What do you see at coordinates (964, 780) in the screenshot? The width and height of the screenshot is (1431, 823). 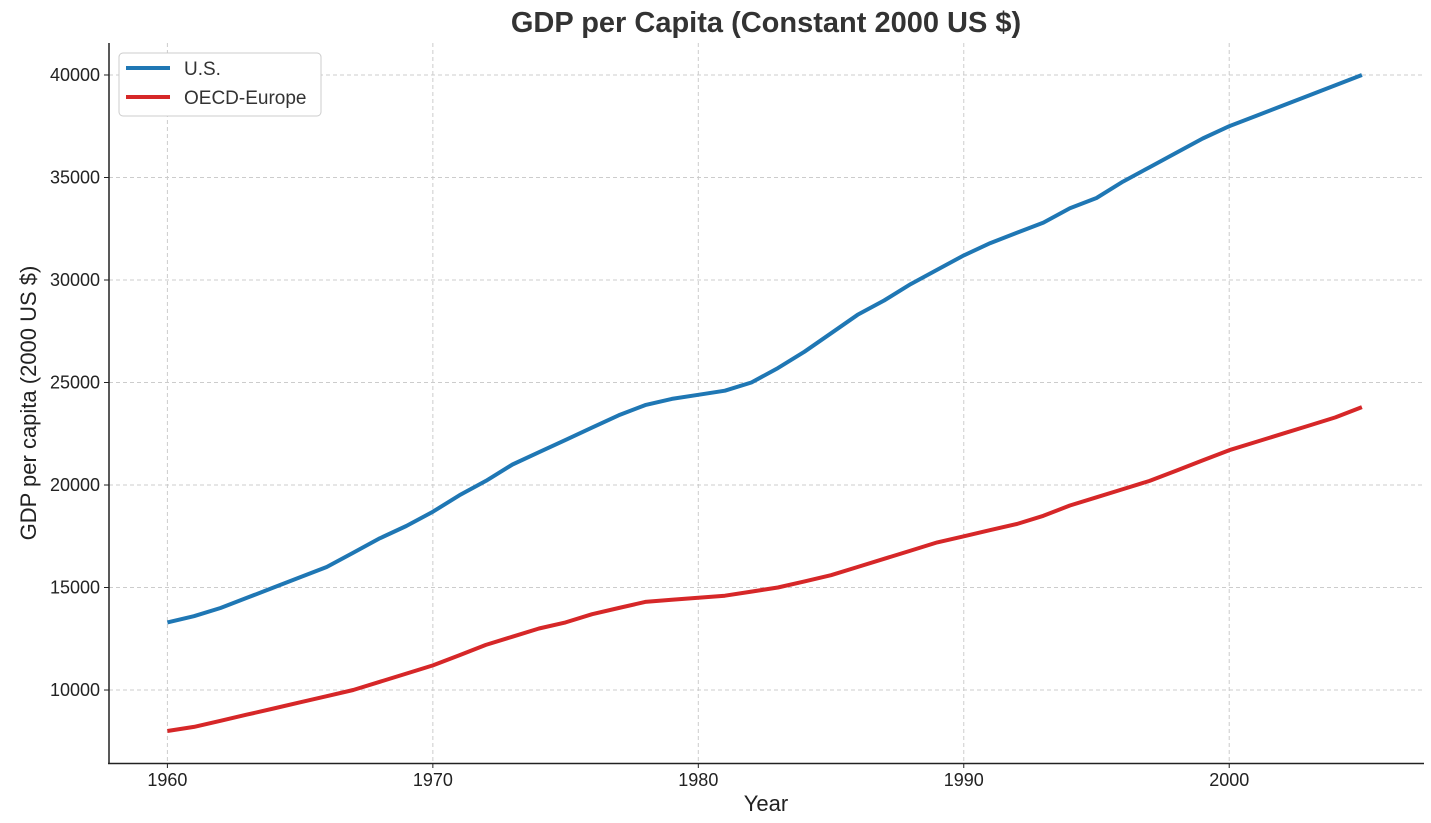 I see `x-tick-label: 1990` at bounding box center [964, 780].